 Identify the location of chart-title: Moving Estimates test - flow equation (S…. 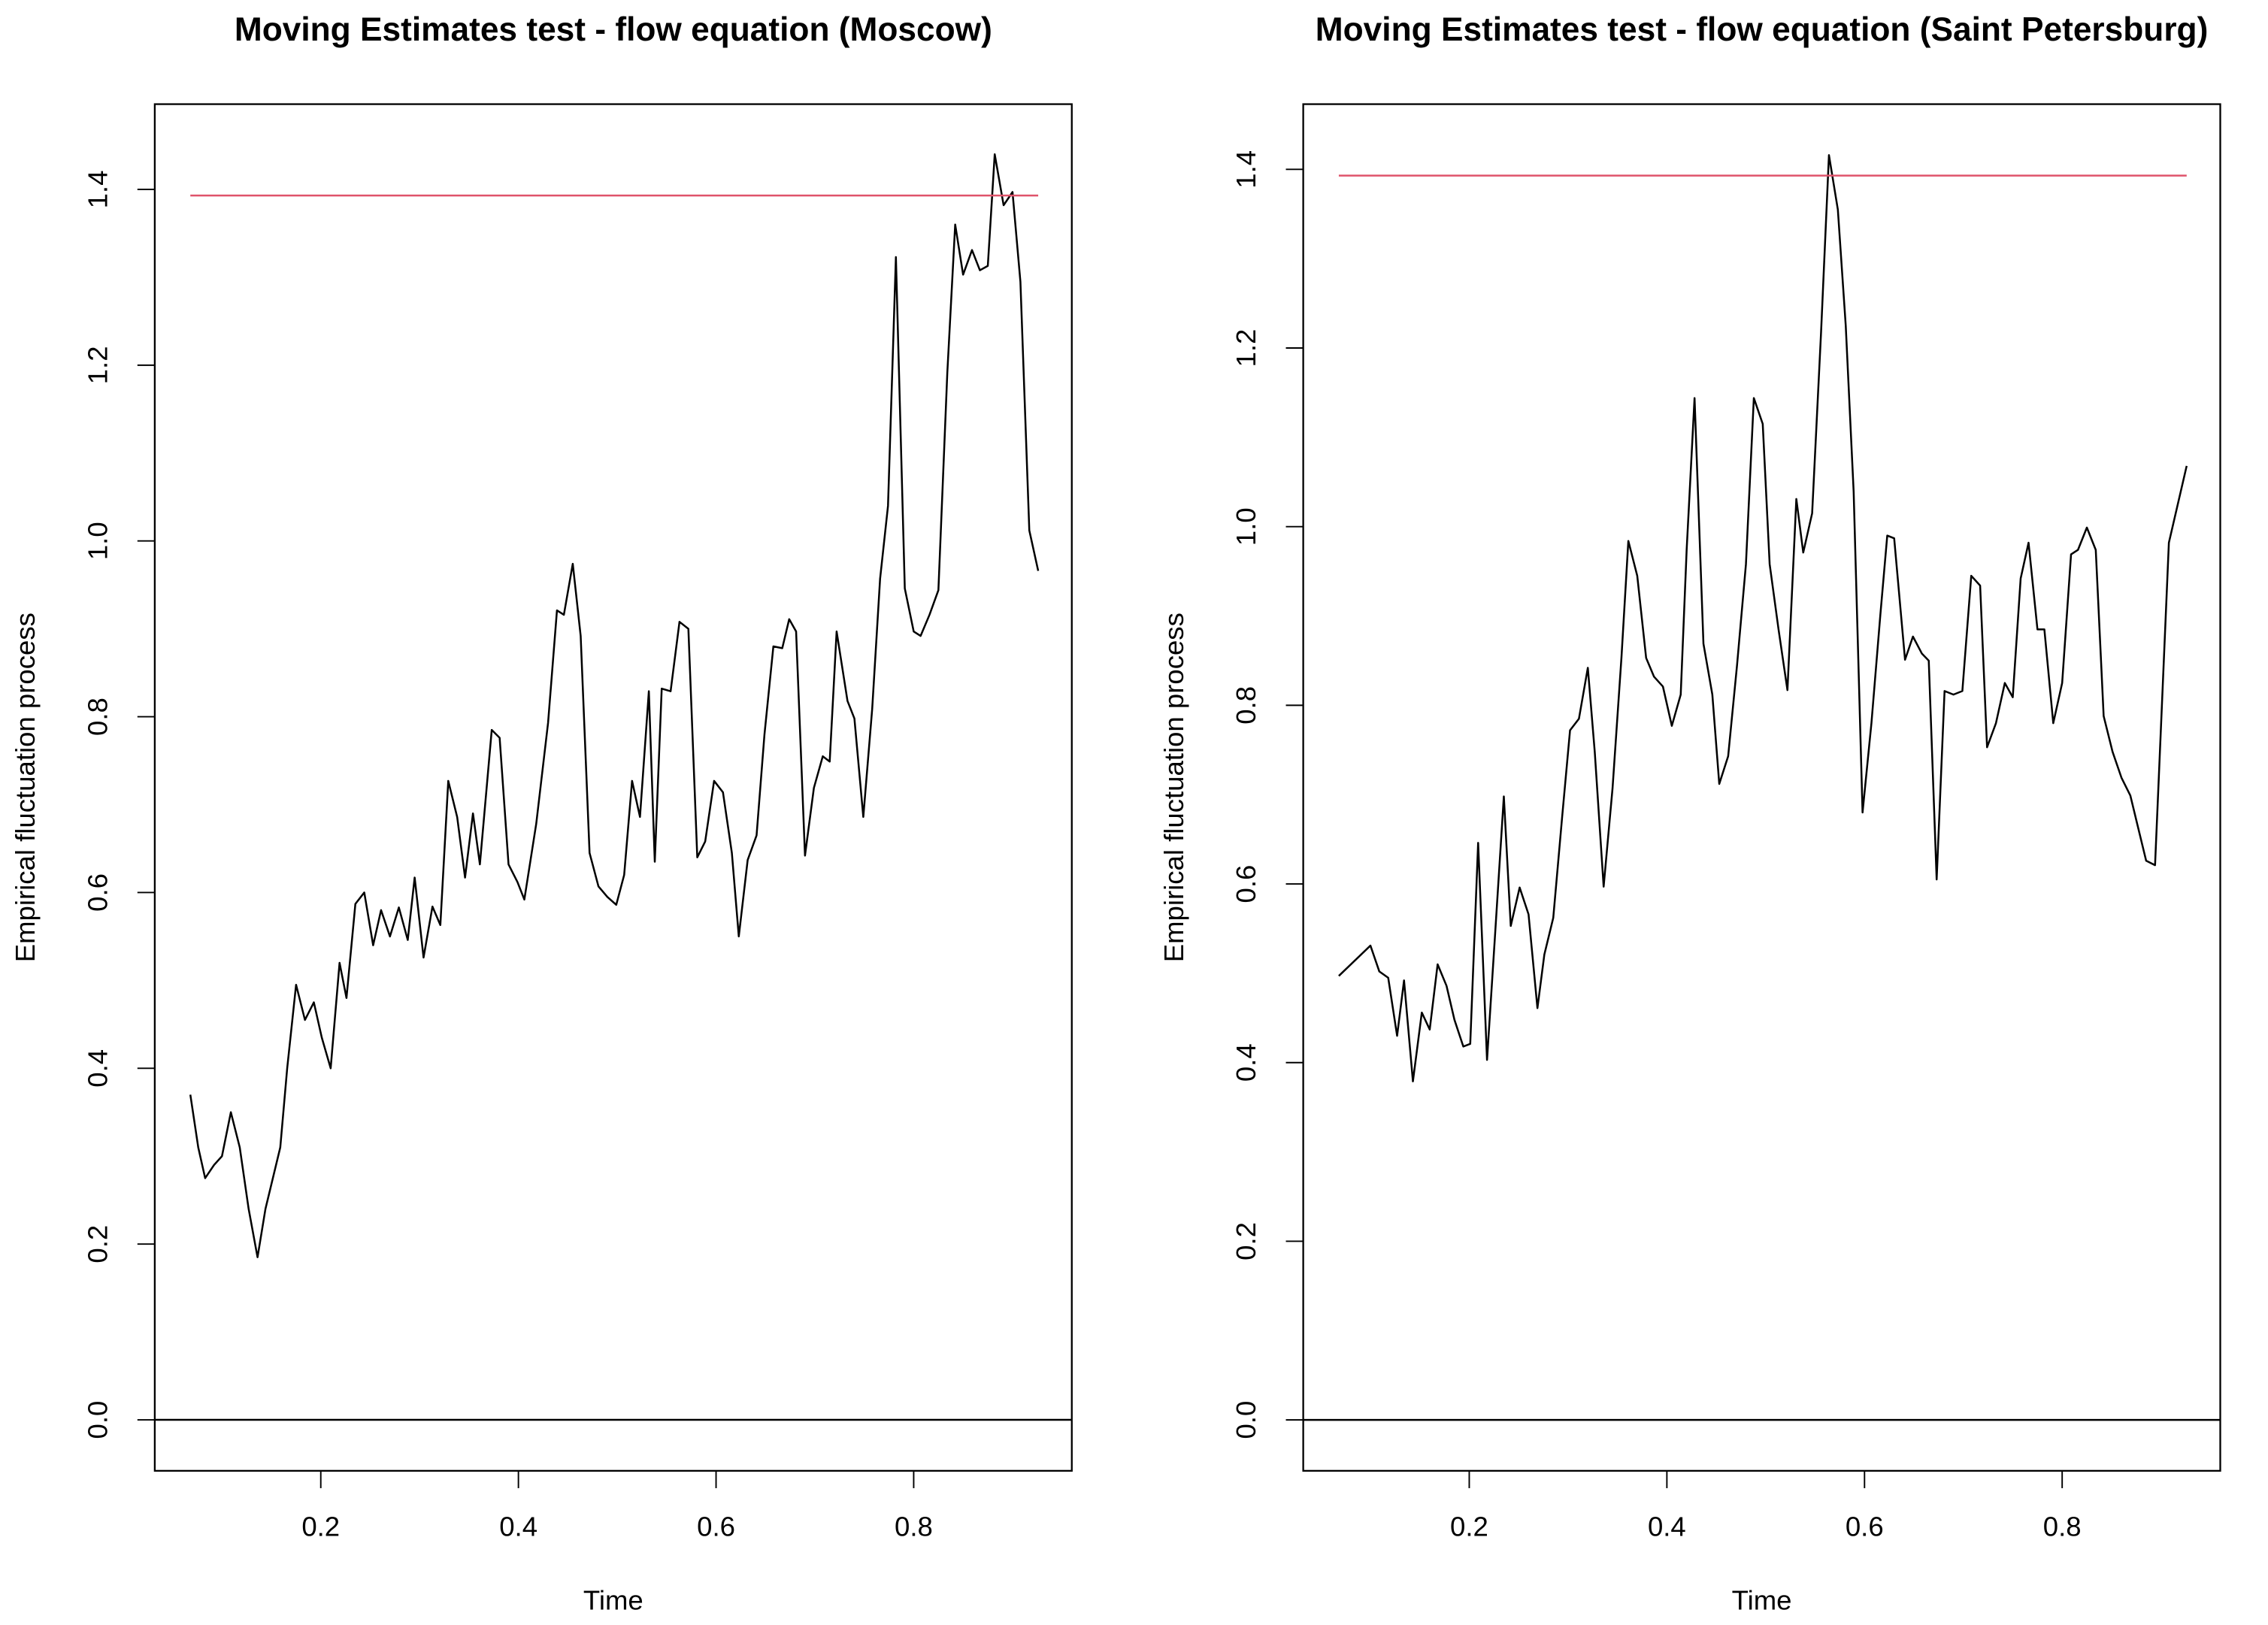
(1762, 29).